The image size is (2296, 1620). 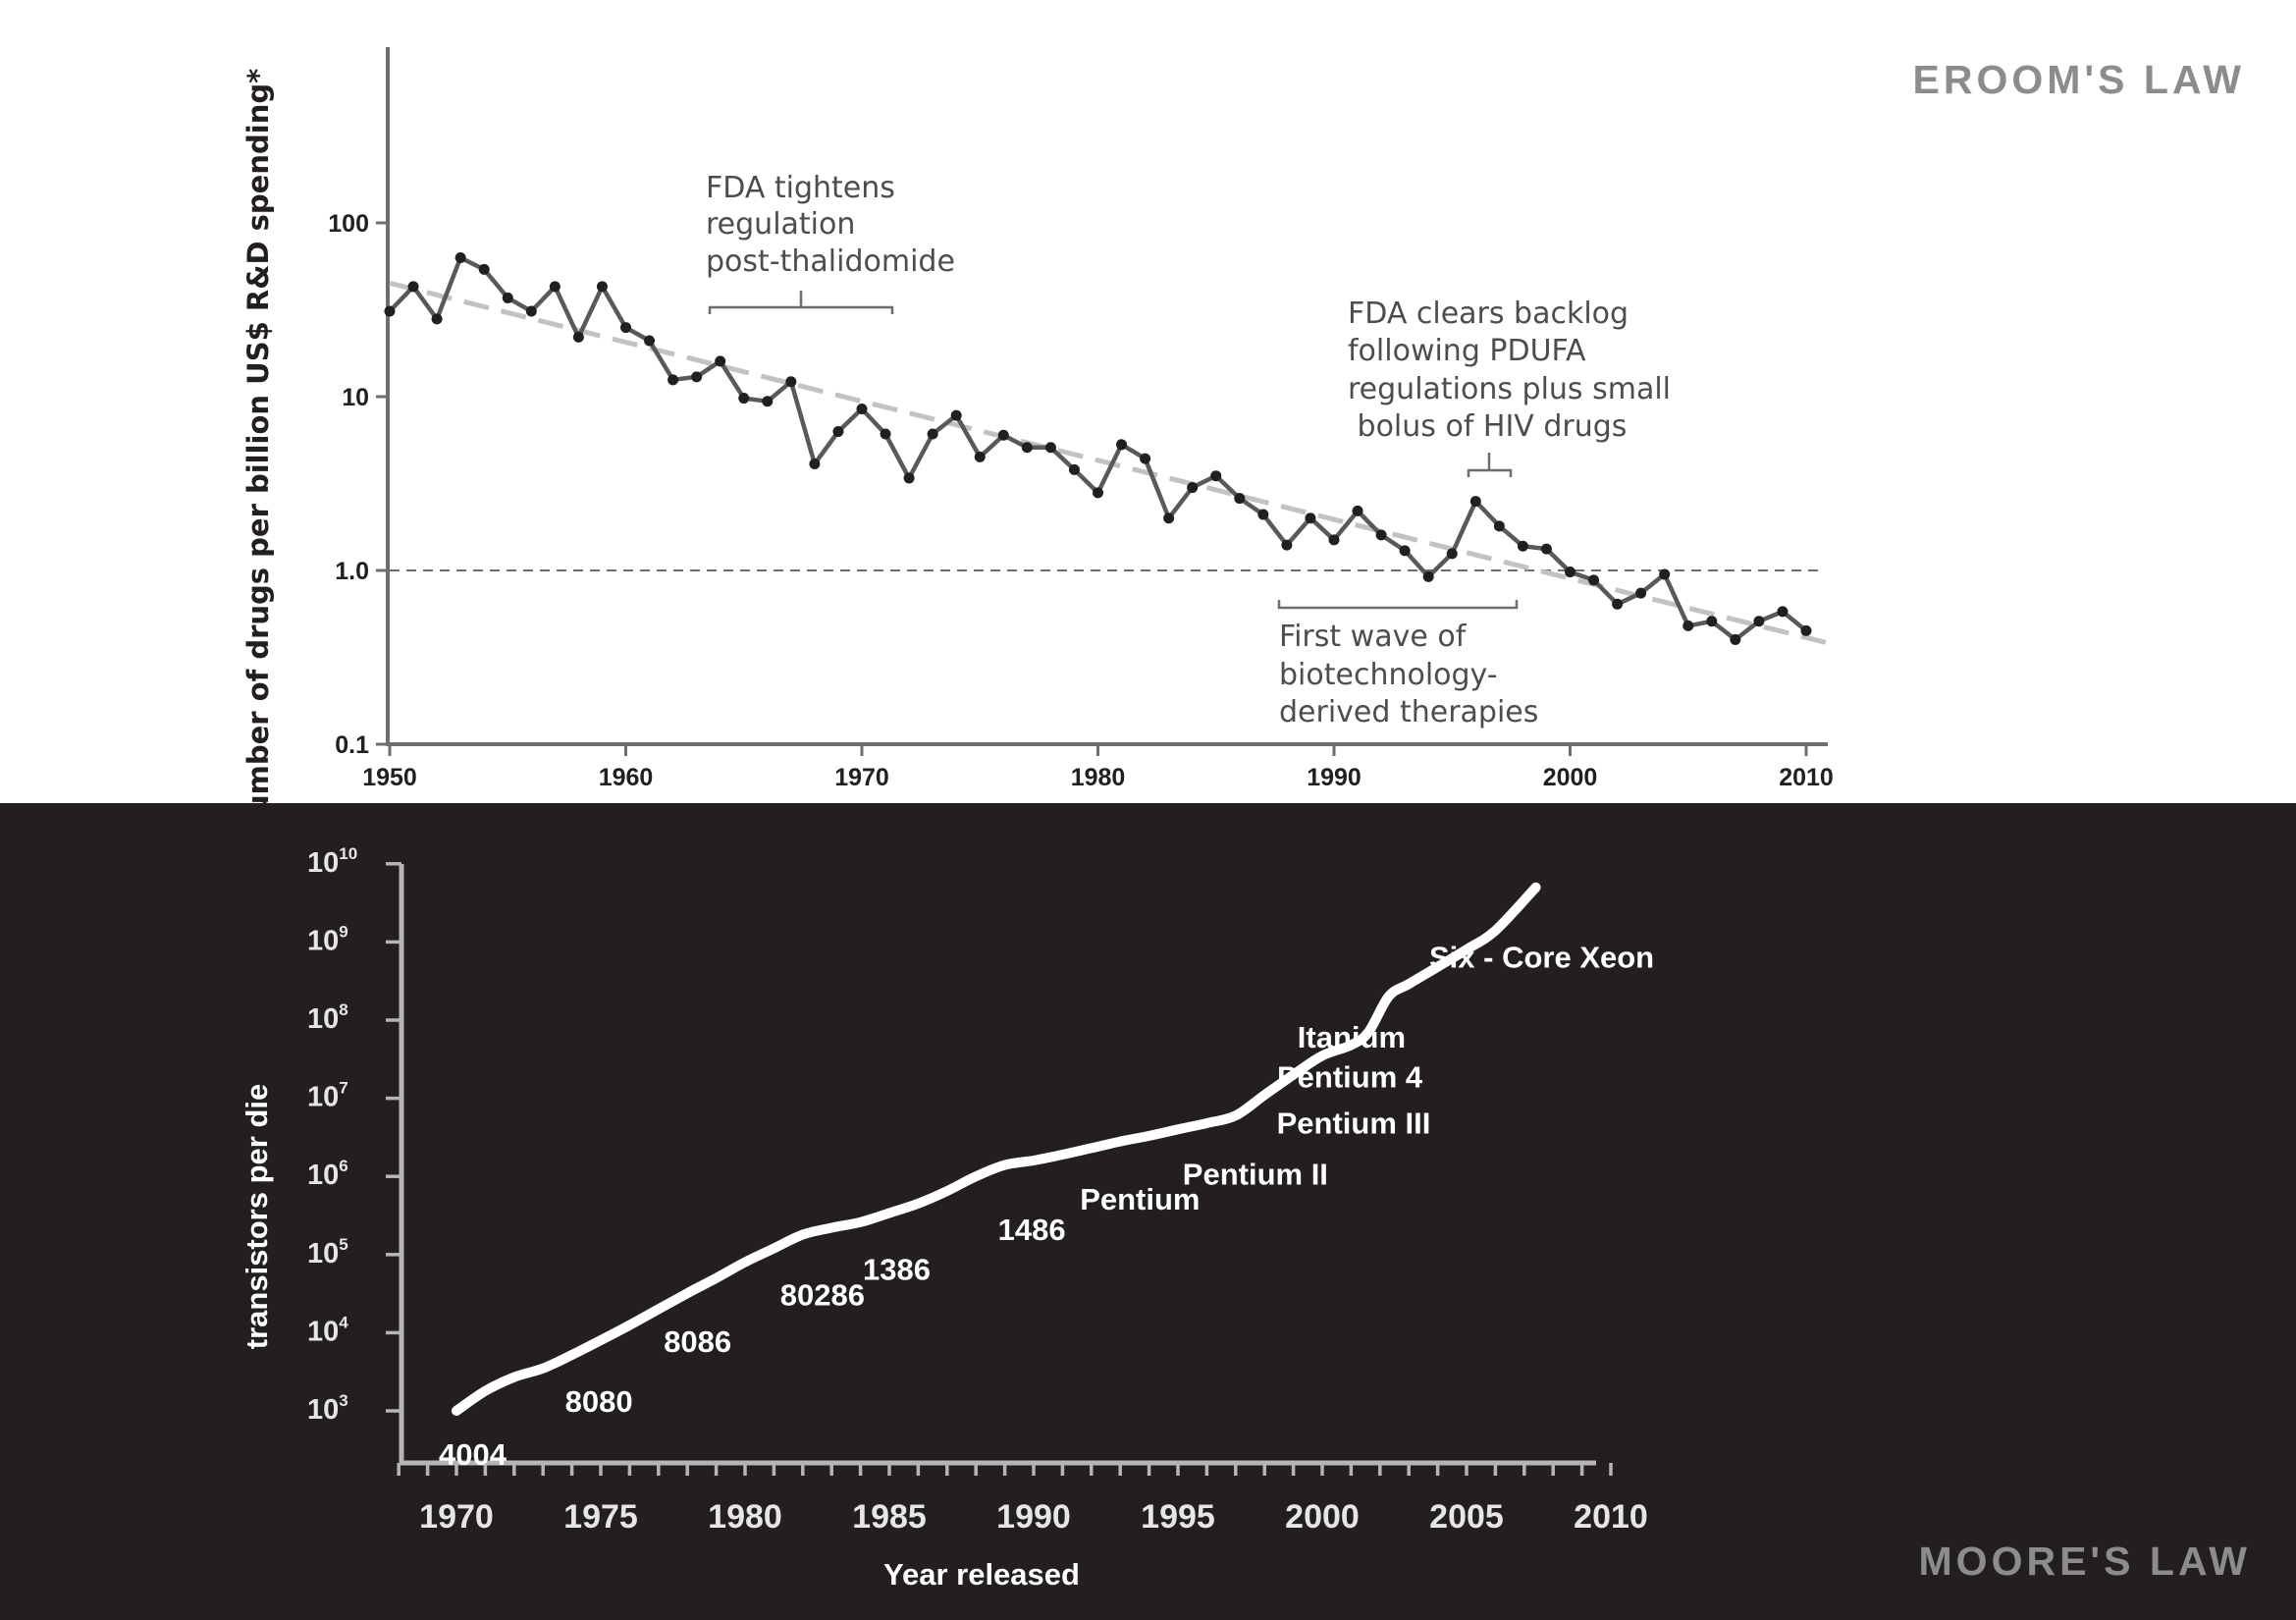 What do you see at coordinates (1467, 351) in the screenshot?
I see `annotation-fda-clears-line-2: following PDUFA` at bounding box center [1467, 351].